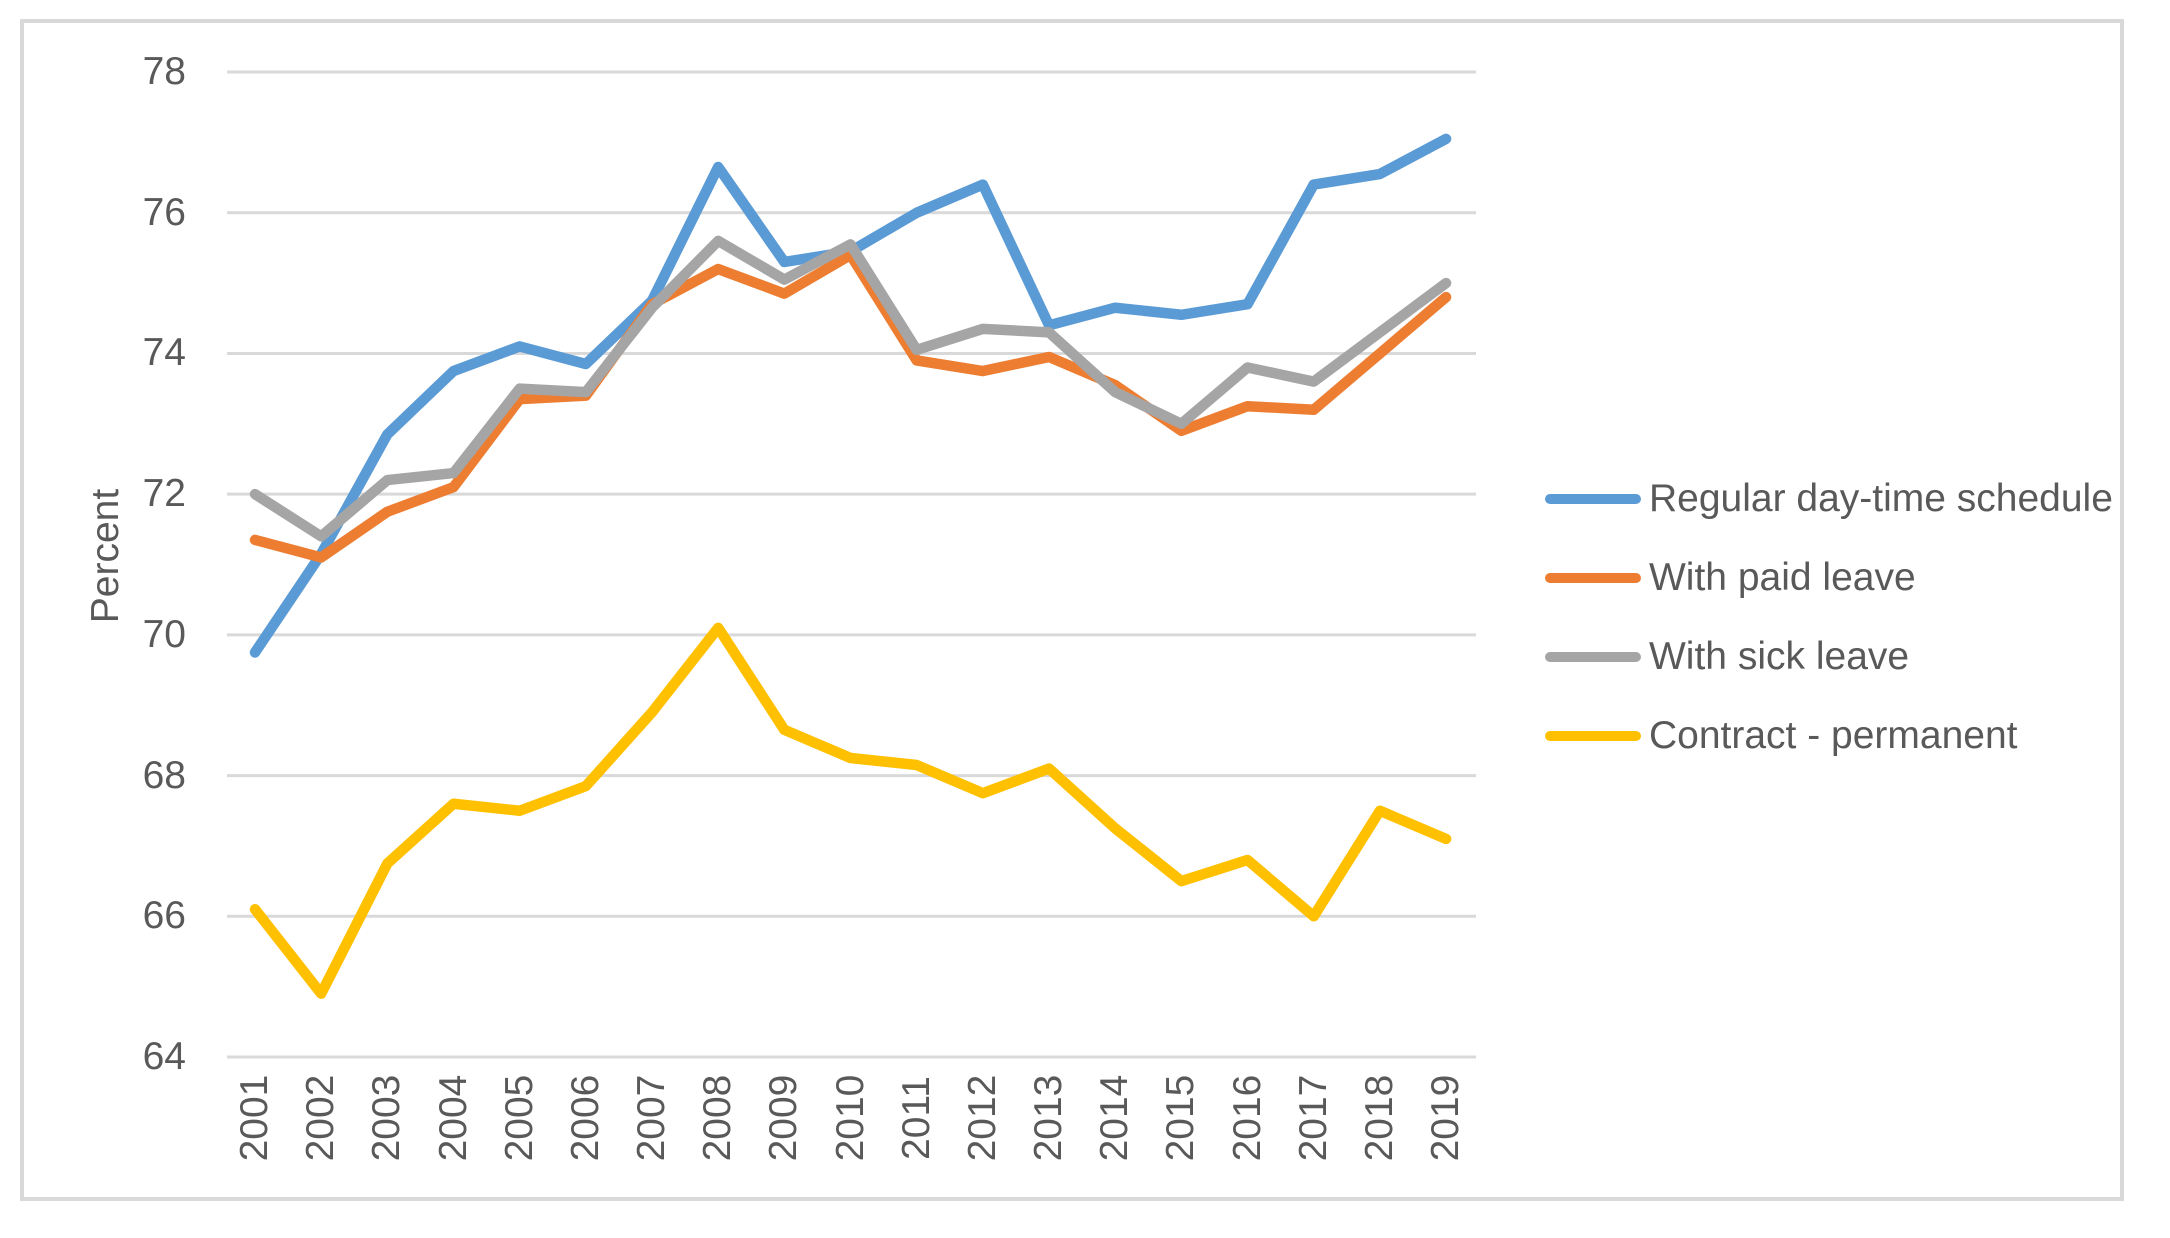 This screenshot has width=2170, height=1238. I want to click on y-axis-title: Percent, so click(105, 556).